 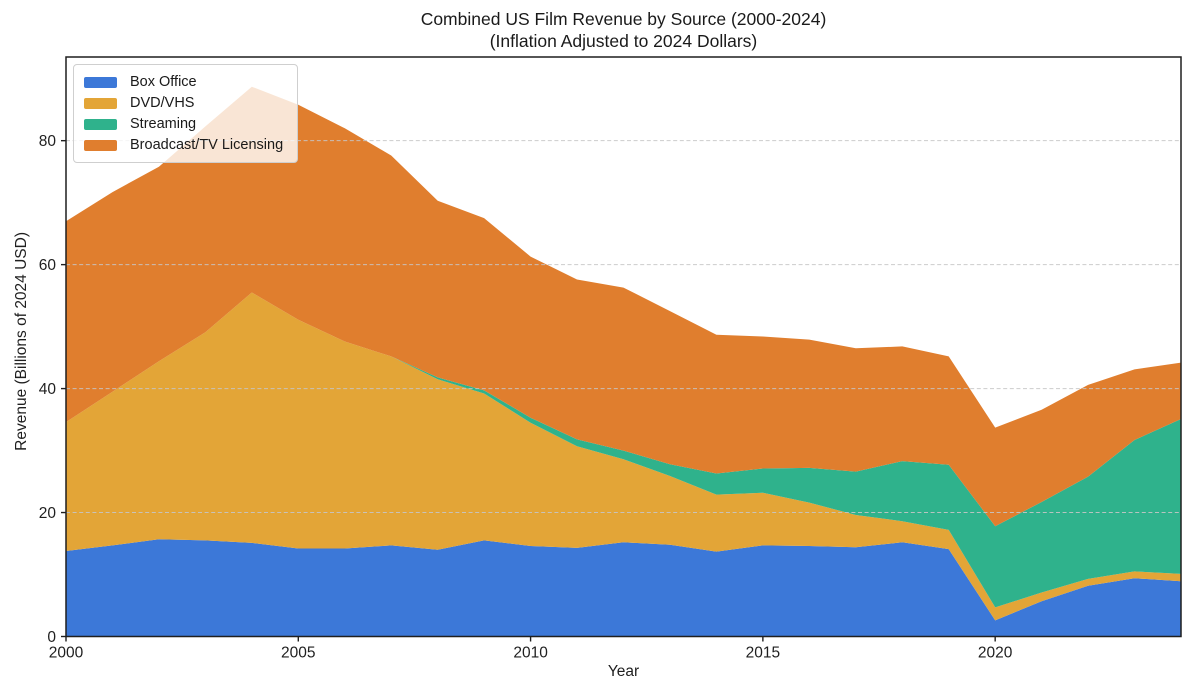 What do you see at coordinates (530, 653) in the screenshot?
I see `x-tick-label-2010: 2010` at bounding box center [530, 653].